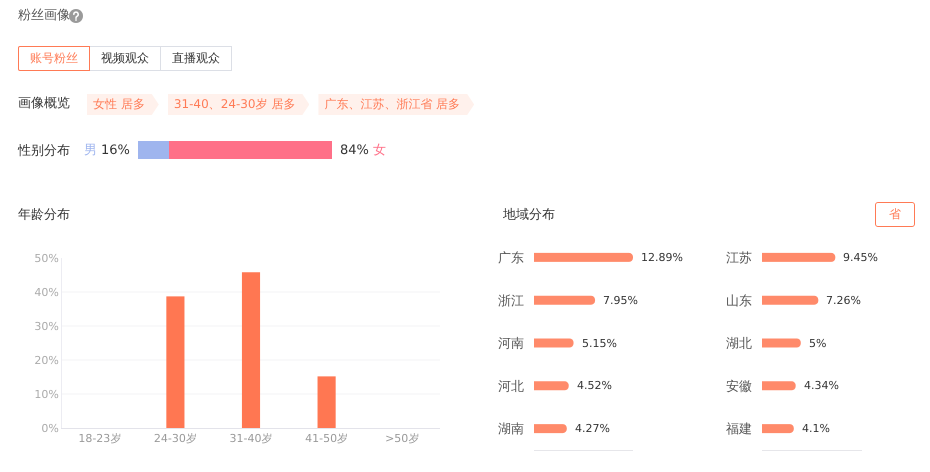 This screenshot has height=472, width=930. What do you see at coordinates (620, 300) in the screenshot?
I see `data-label: 7.95%` at bounding box center [620, 300].